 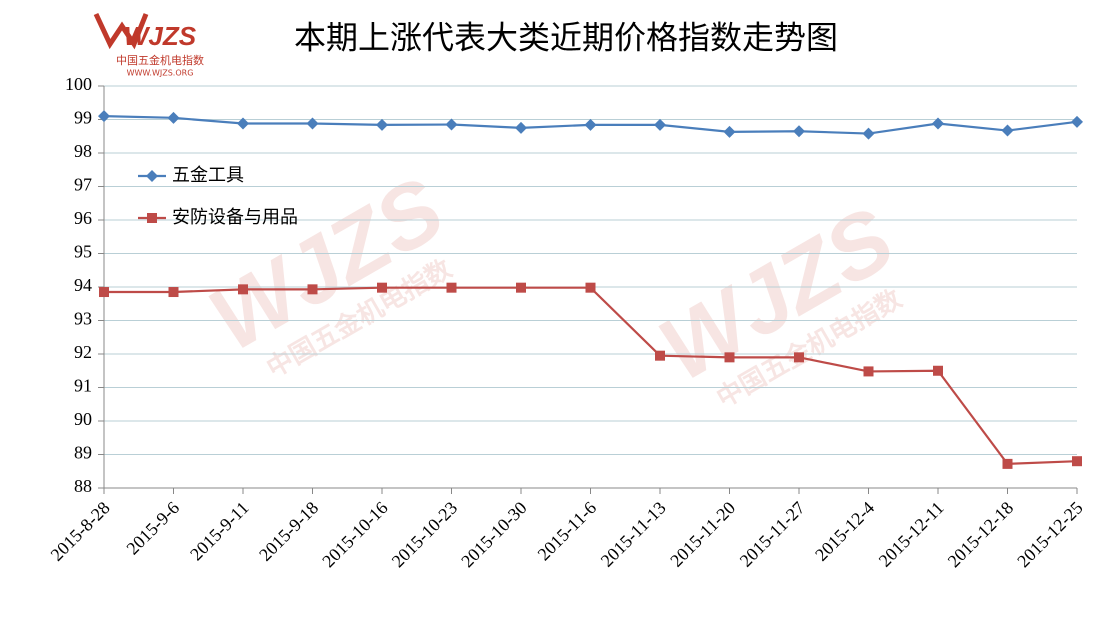 I want to click on legend-label: 五金工具, so click(x=208, y=175).